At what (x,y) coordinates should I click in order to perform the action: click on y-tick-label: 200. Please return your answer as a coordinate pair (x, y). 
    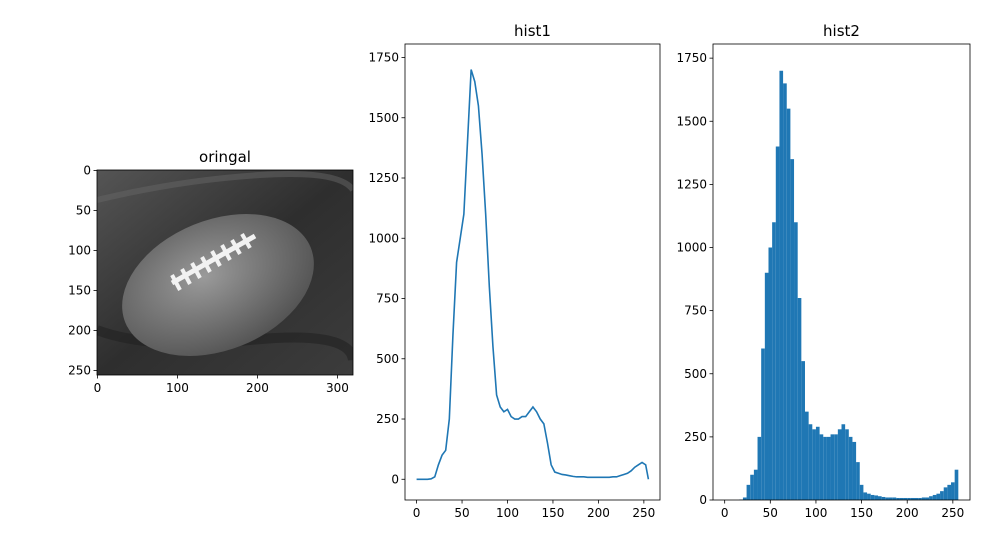
    Looking at the image, I should click on (79, 331).